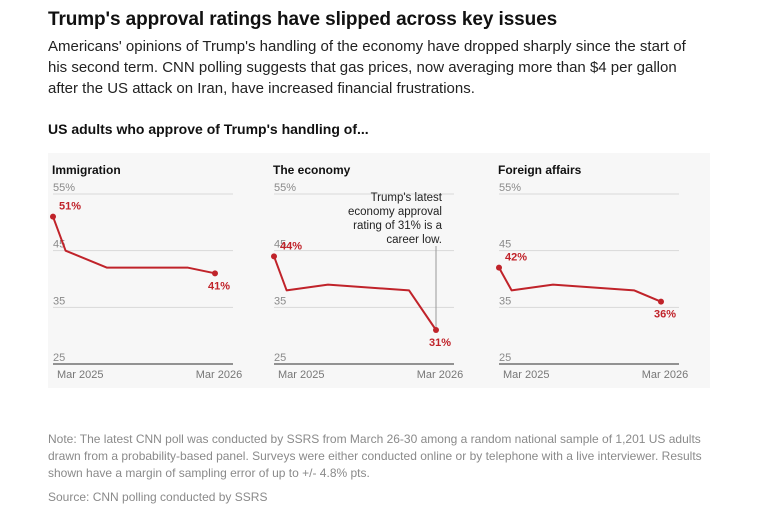  What do you see at coordinates (395, 212) in the screenshot?
I see `annotation-line: economy approval` at bounding box center [395, 212].